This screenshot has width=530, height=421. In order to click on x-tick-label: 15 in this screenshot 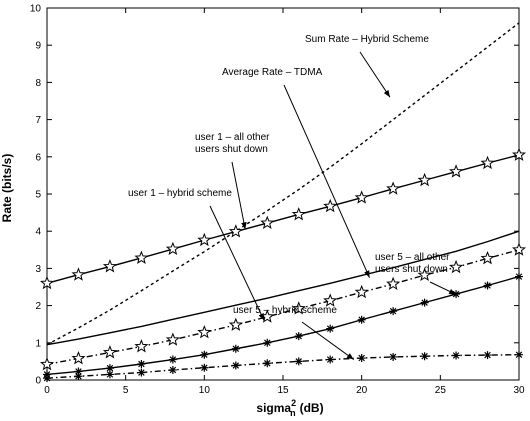, I will do `click(283, 390)`.